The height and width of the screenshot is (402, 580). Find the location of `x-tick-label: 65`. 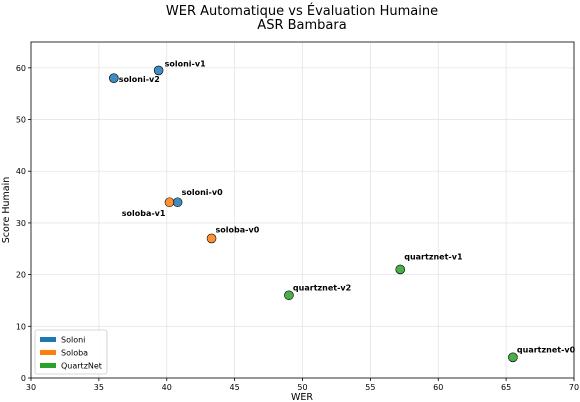

x-tick-label: 65 is located at coordinates (506, 387).